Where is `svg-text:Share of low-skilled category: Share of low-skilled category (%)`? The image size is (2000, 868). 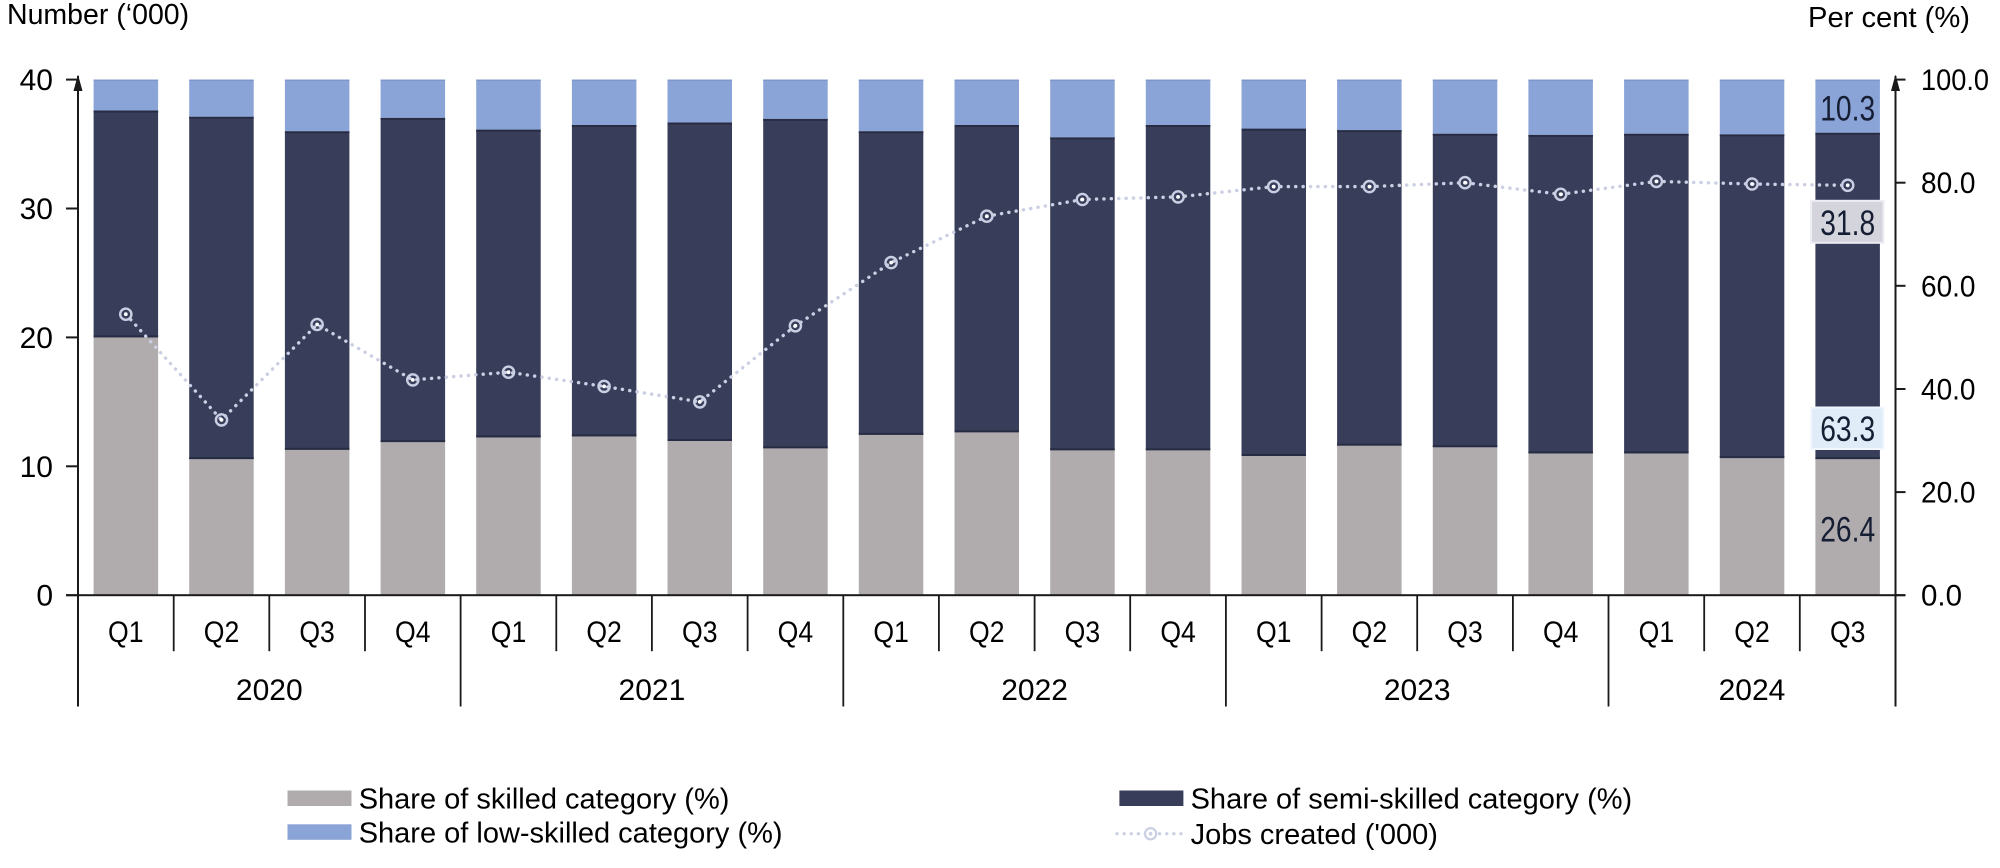 svg-text:Share of low-skilled category: Share of low-skilled category (%) is located at coordinates (571, 833).